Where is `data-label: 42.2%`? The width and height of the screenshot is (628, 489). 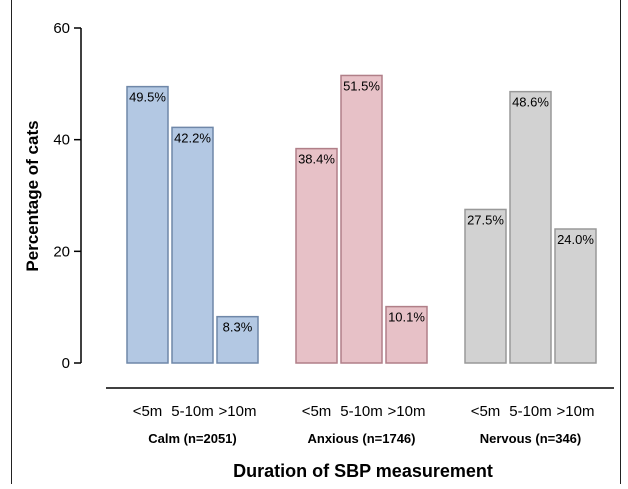 data-label: 42.2% is located at coordinates (192, 137).